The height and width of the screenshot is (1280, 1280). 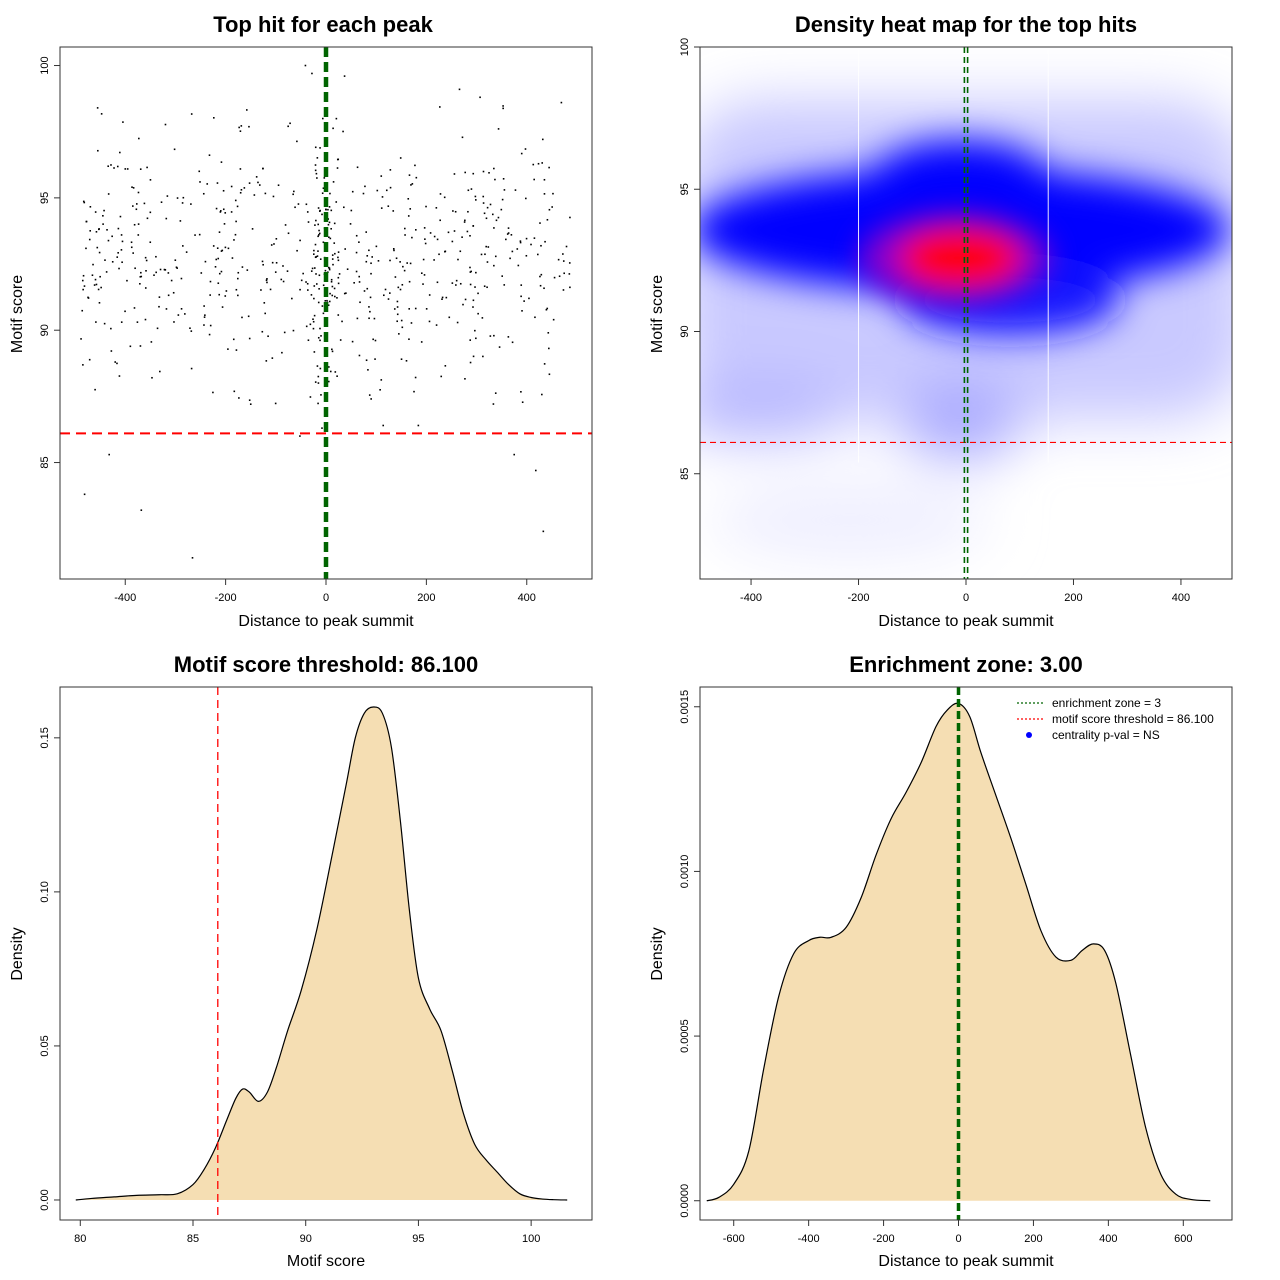 I want to click on score-density-ytick-label: 0.10, so click(x=45, y=891).